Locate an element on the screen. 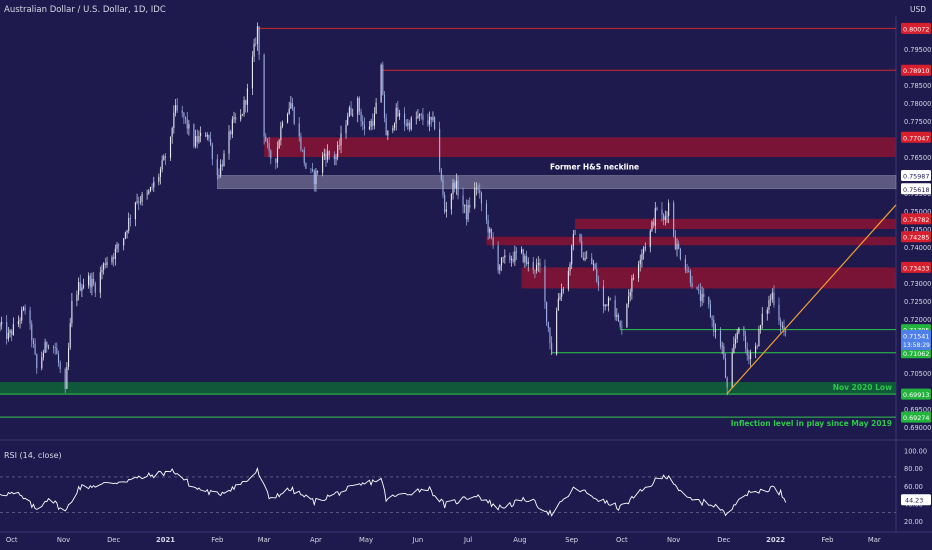  time-tick-label: Jul is located at coordinates (467, 540).